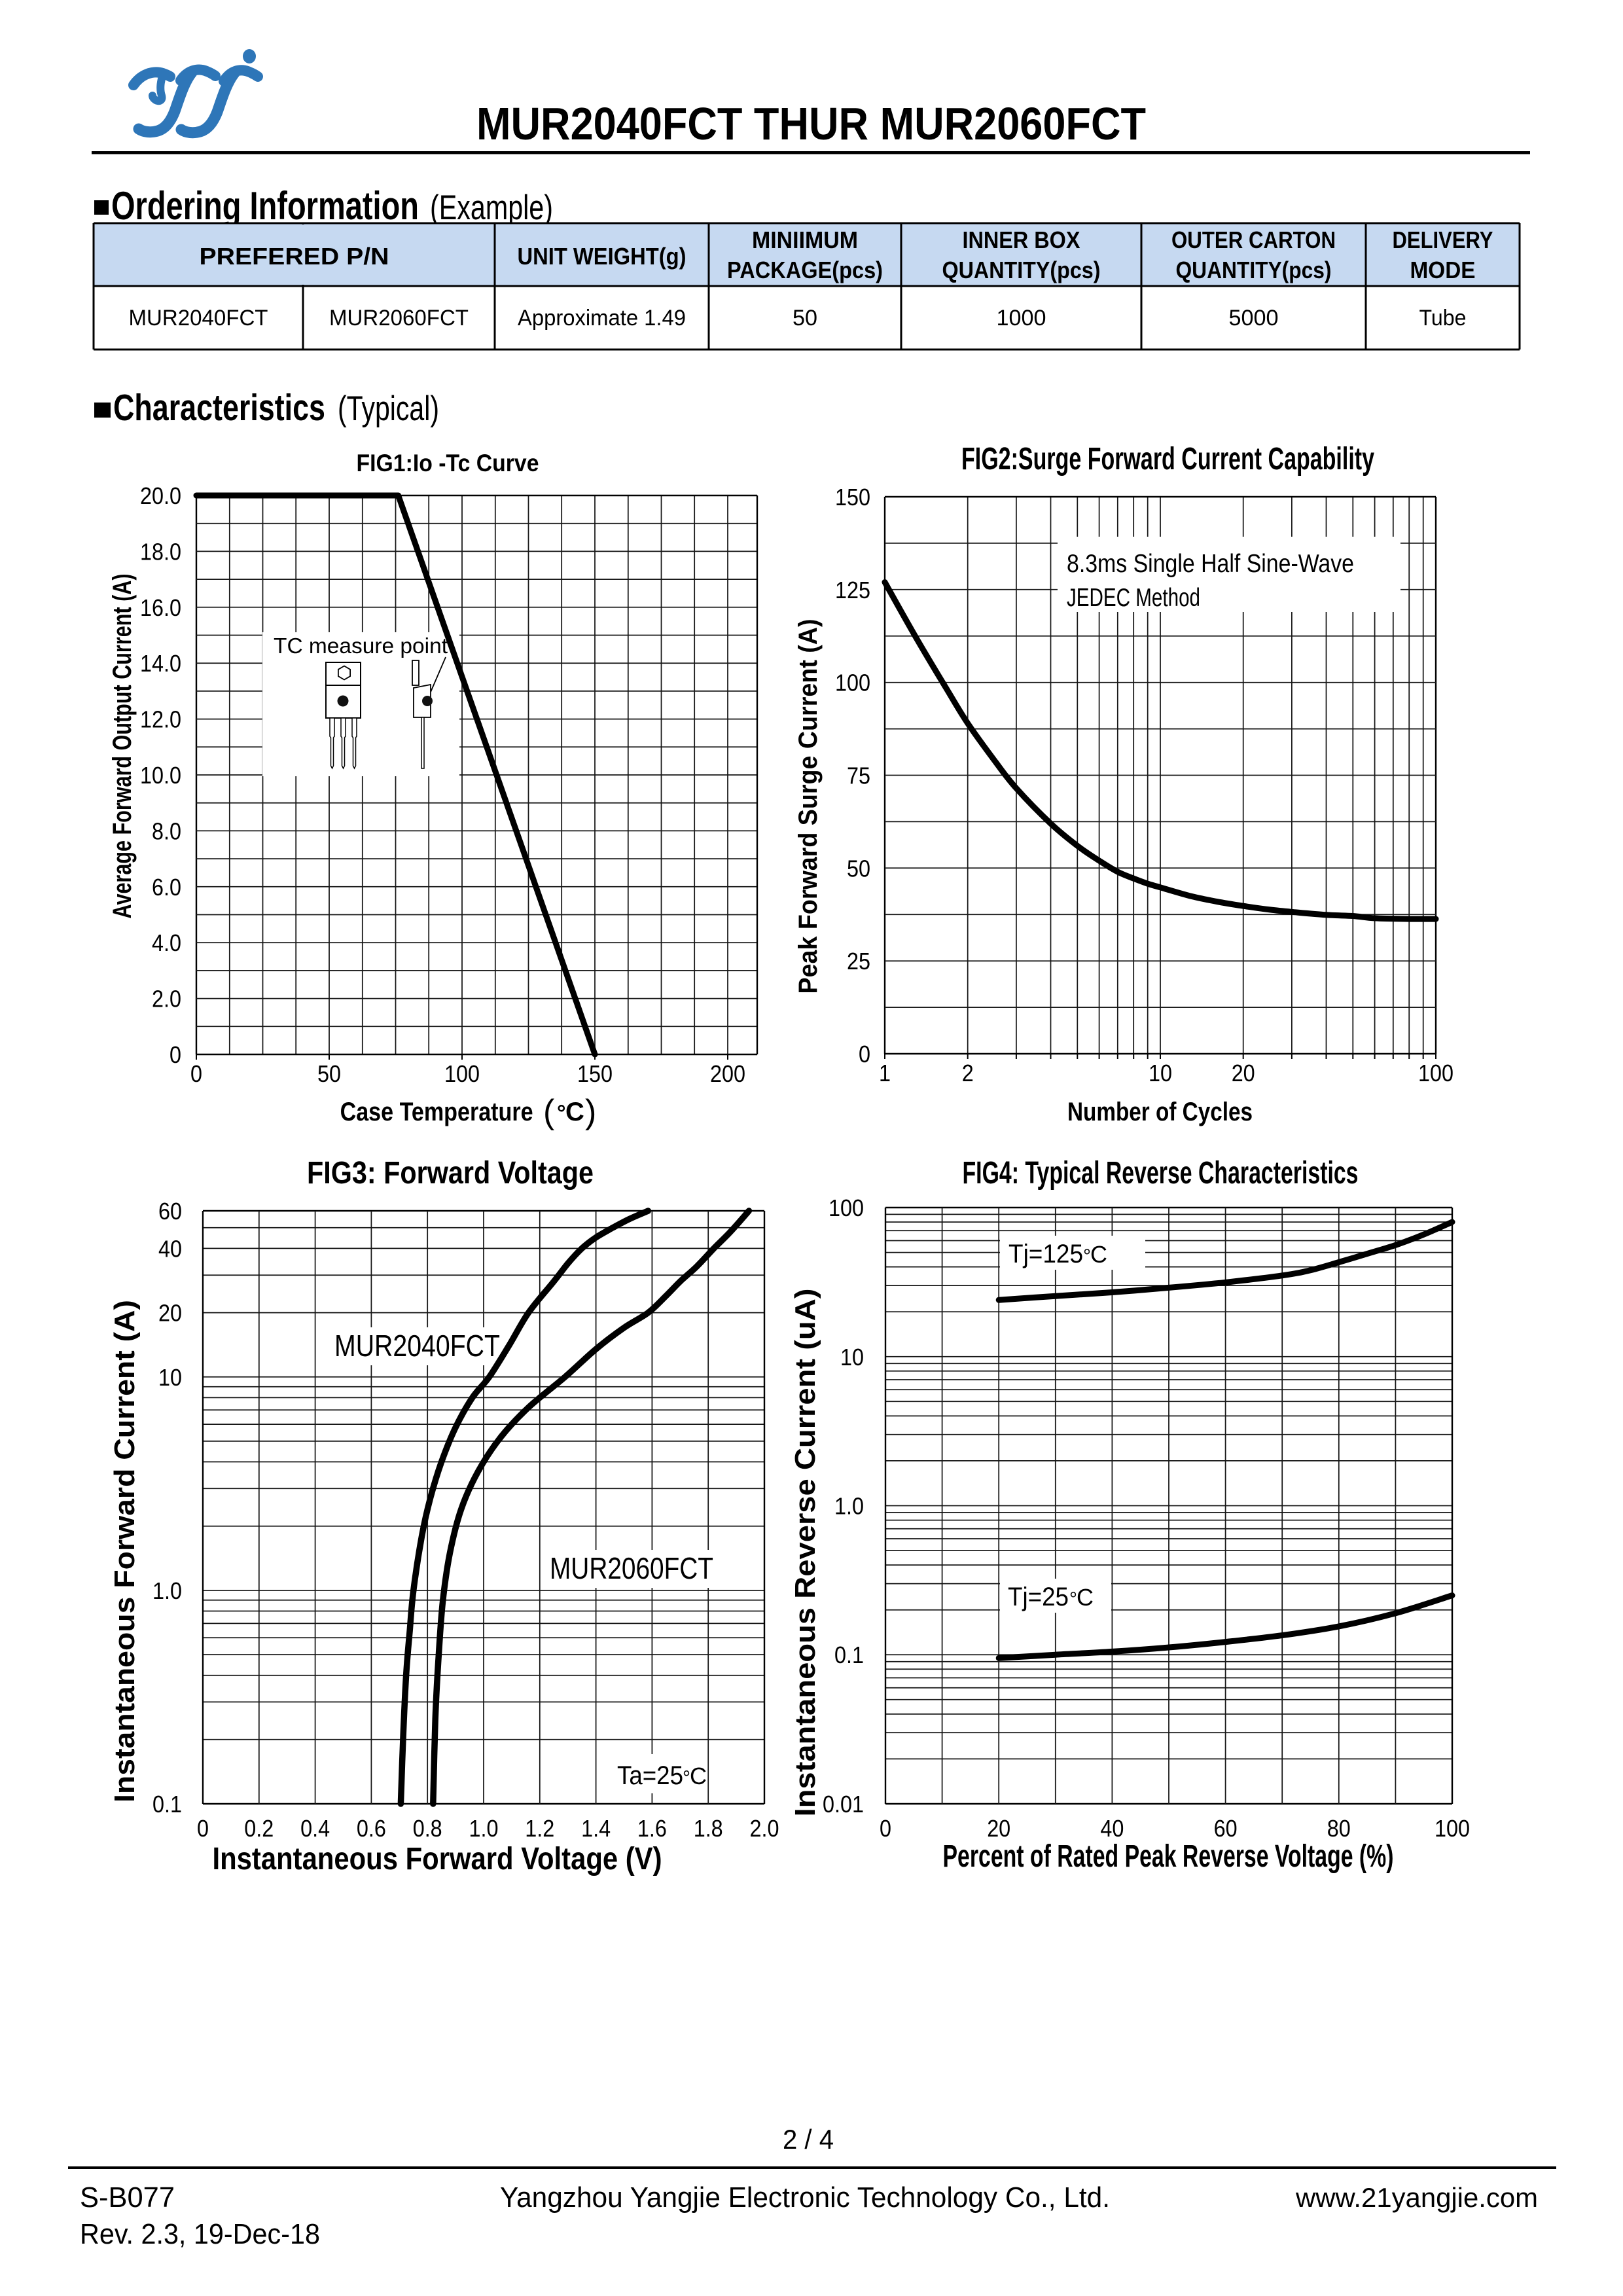  Describe the element at coordinates (372, 1828) in the screenshot. I see `svg-text: 0.6` at that location.